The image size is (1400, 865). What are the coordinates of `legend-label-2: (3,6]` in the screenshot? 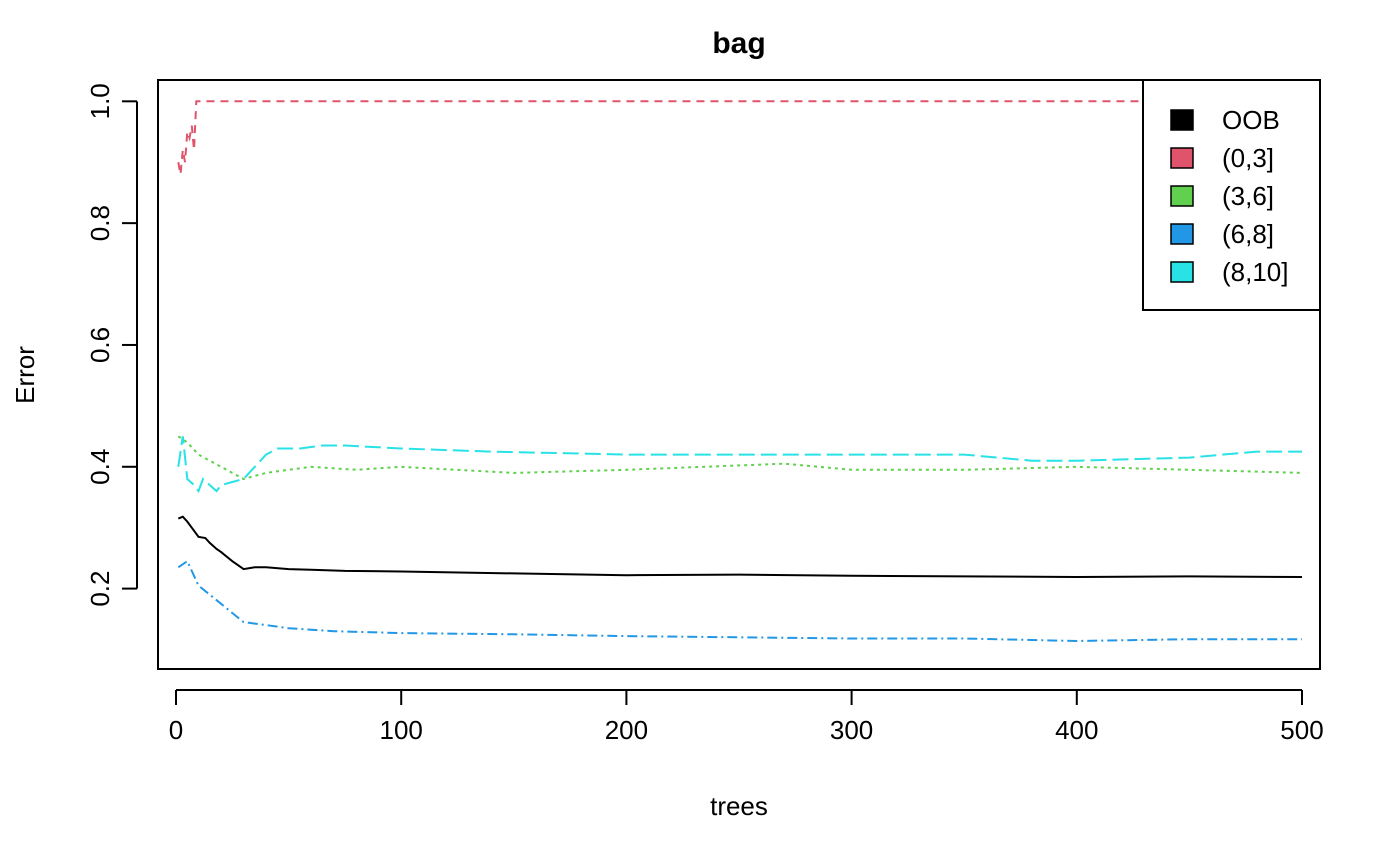 It's located at (1248, 196).